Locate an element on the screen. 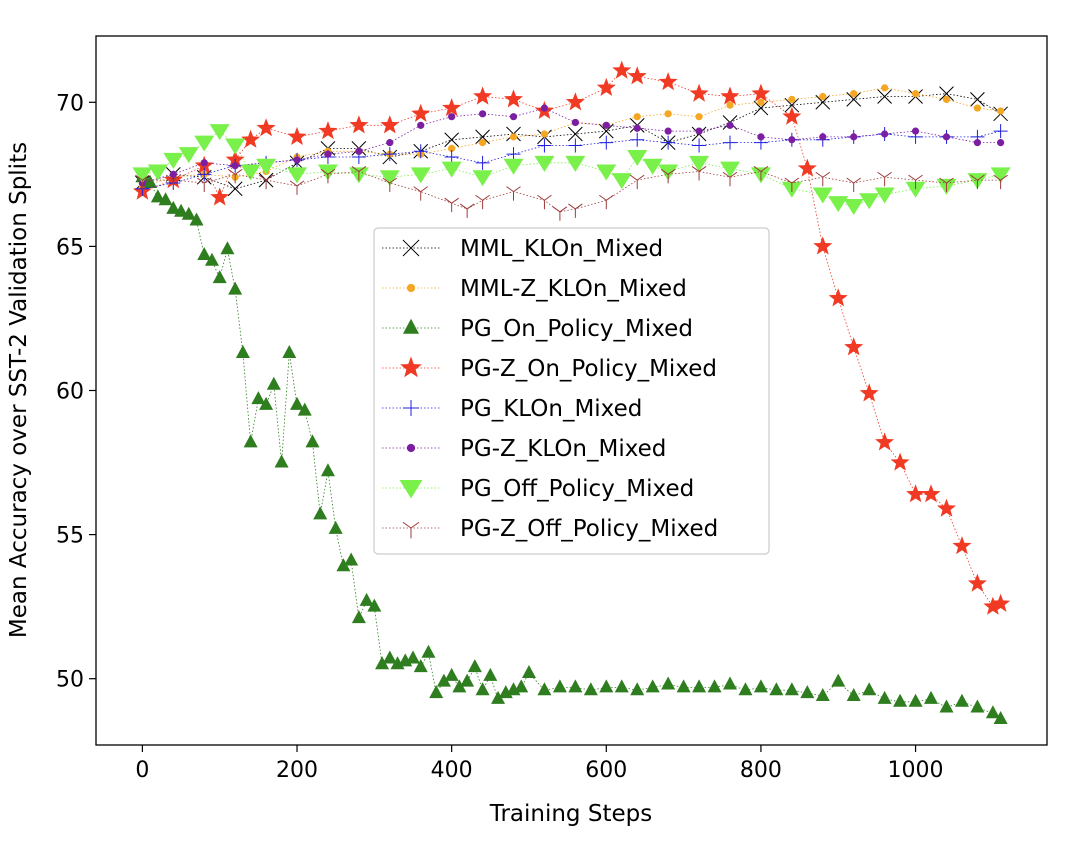 The width and height of the screenshot is (1070, 842). legend-label: PG_KLOn_Mixed is located at coordinates (551, 409).